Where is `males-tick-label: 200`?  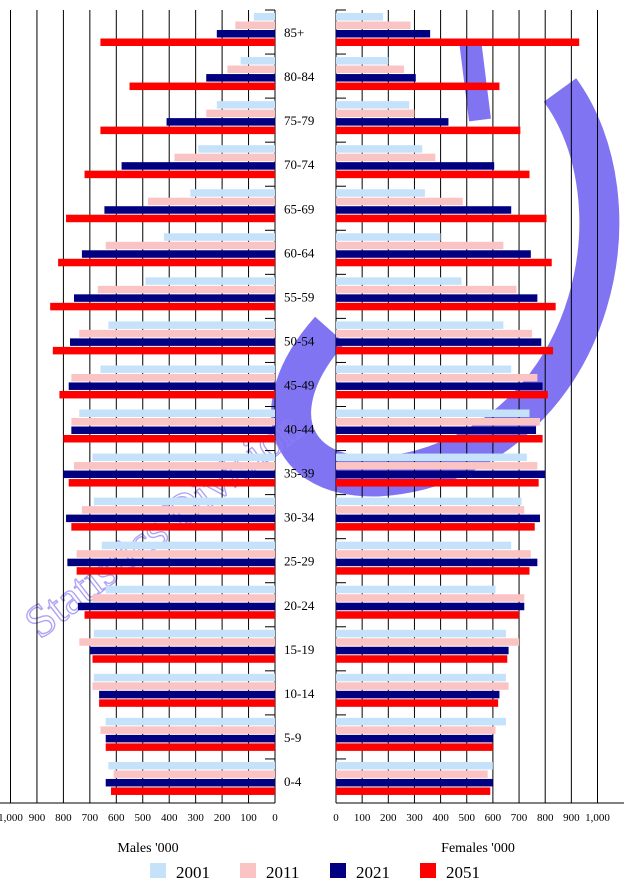
males-tick-label: 200 is located at coordinates (222, 818).